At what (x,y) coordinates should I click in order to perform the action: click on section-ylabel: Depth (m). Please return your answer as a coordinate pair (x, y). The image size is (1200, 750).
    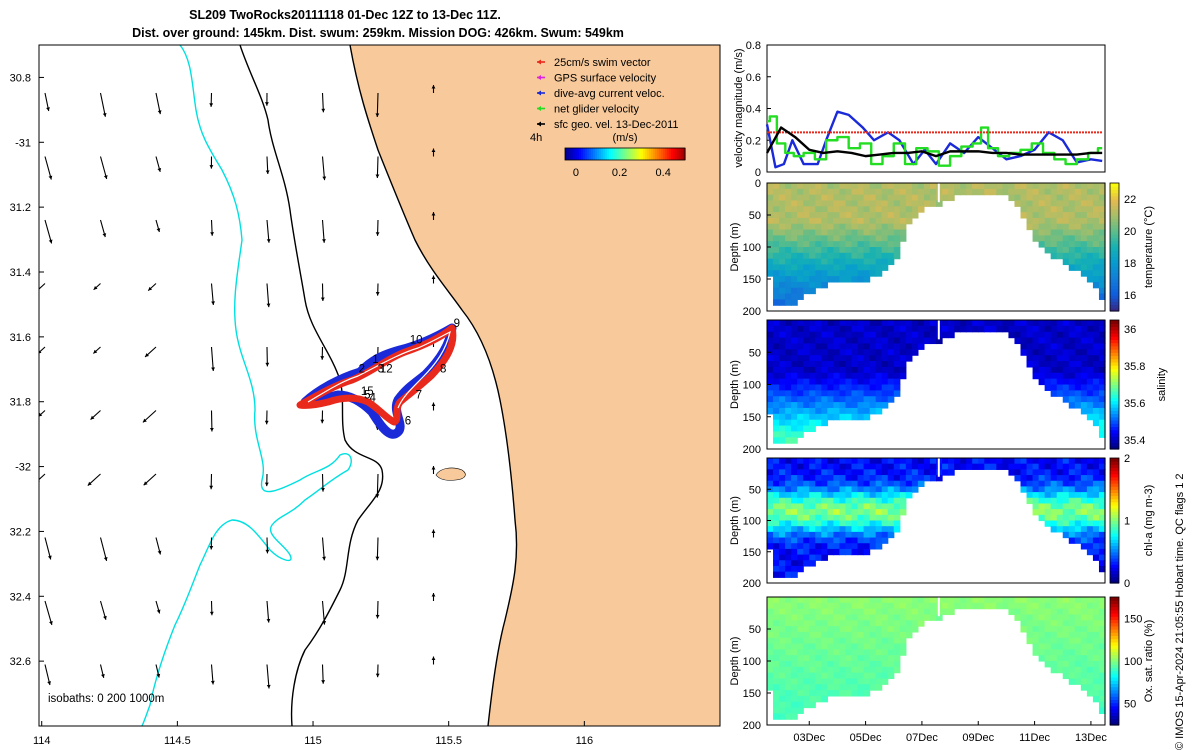
    Looking at the image, I should click on (735, 384).